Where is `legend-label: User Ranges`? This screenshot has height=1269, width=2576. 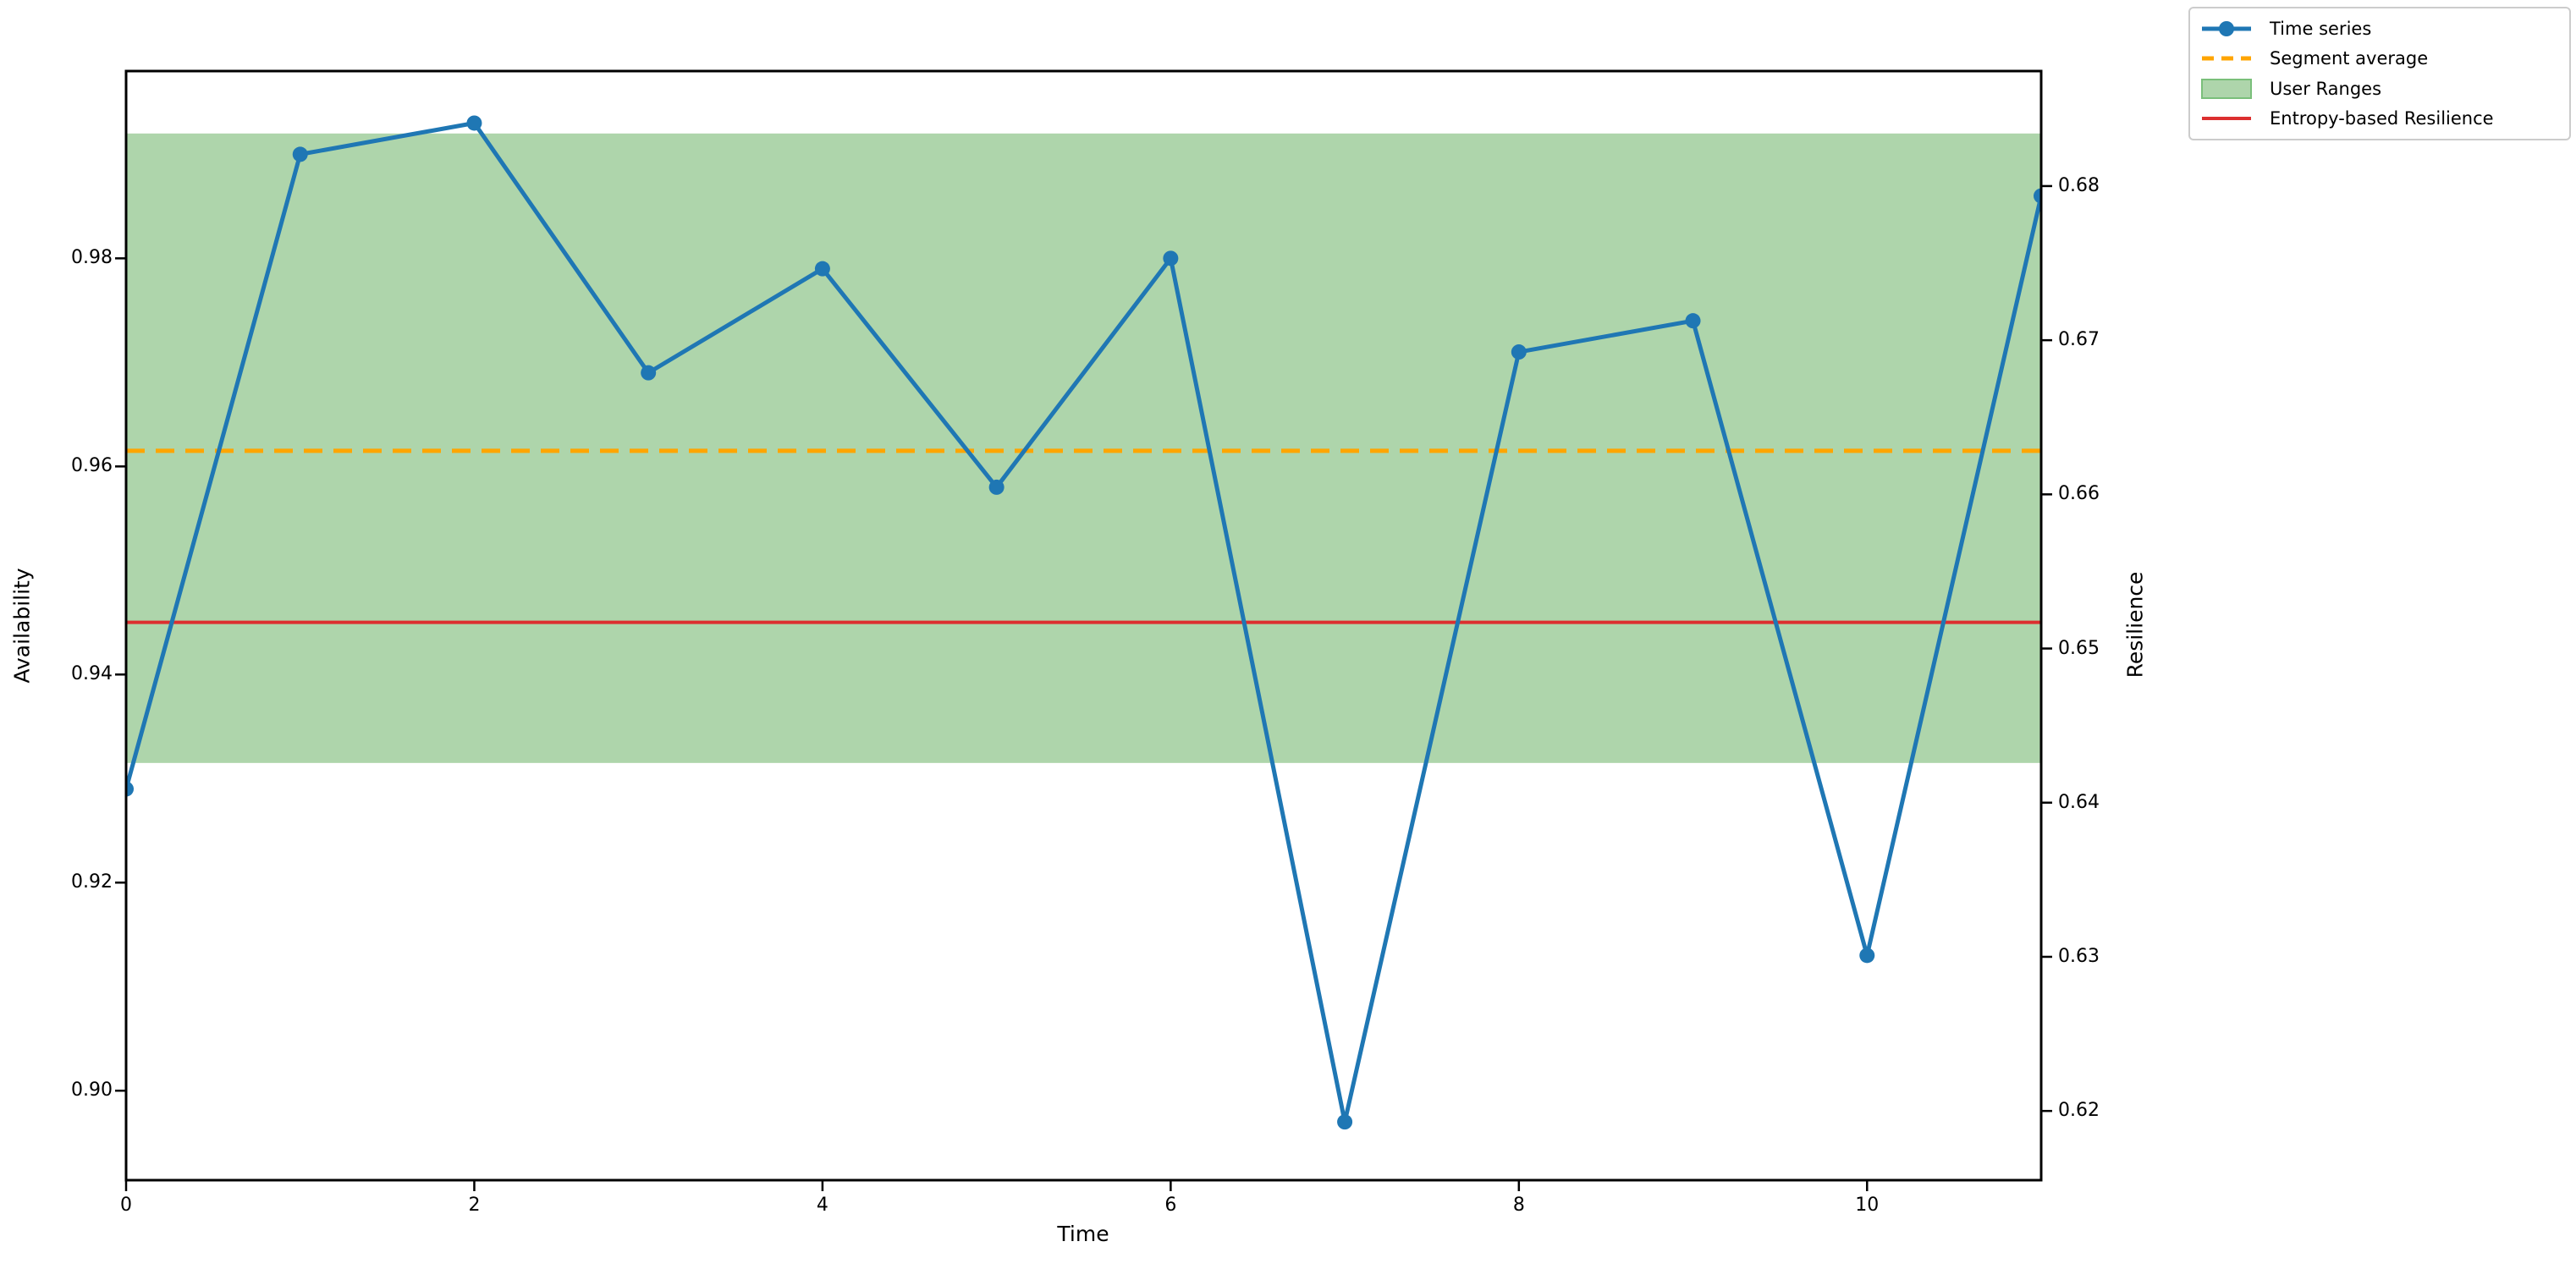 legend-label: User Ranges is located at coordinates (2326, 88).